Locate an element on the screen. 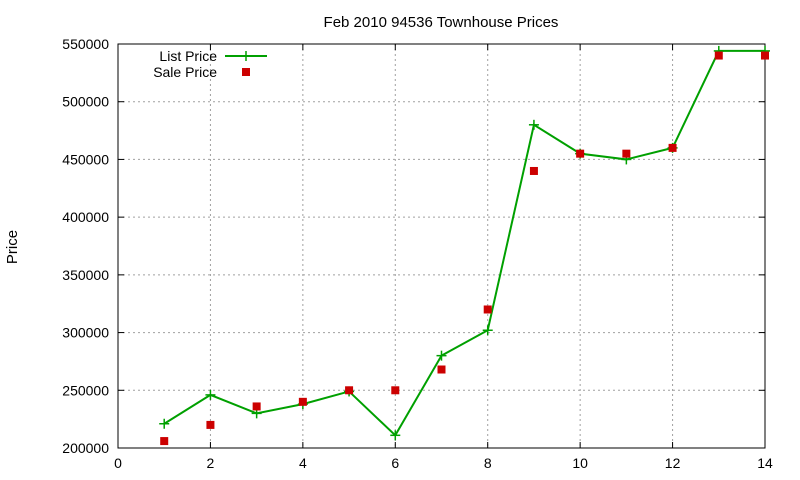 The image size is (800, 480). x-tick-label: 14 is located at coordinates (765, 463).